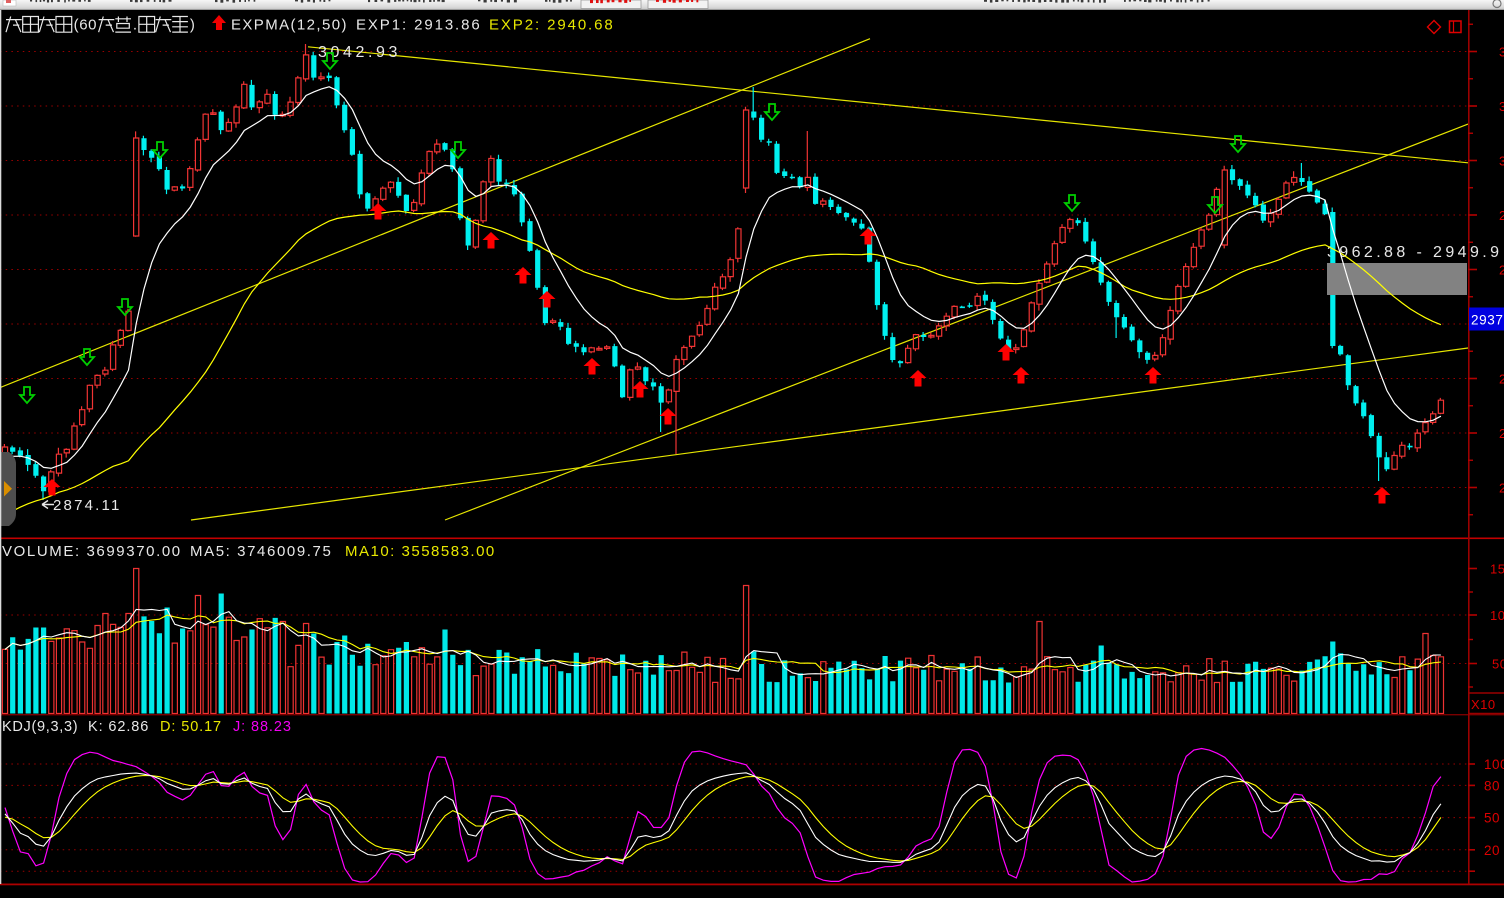 This screenshot has height=898, width=1504. I want to click on svg-text: K: 62.86, so click(118, 727).